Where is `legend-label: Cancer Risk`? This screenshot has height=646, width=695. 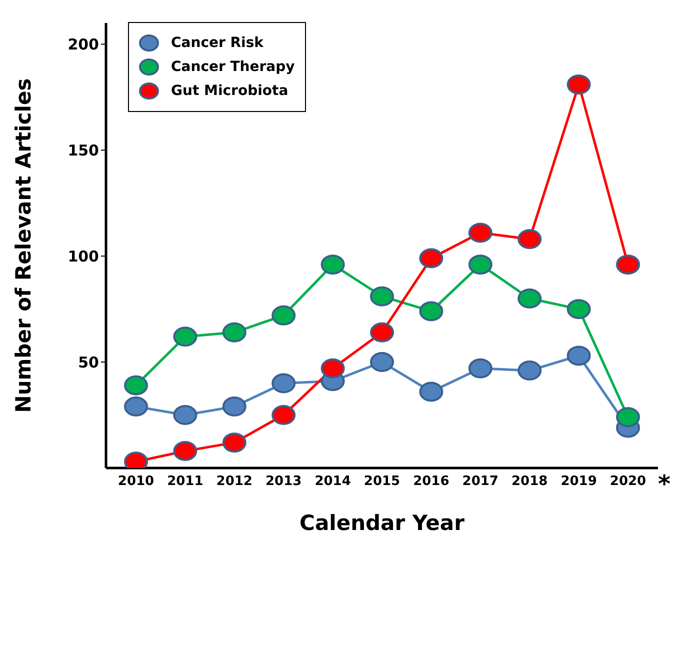
legend-label: Cancer Risk is located at coordinates (217, 43).